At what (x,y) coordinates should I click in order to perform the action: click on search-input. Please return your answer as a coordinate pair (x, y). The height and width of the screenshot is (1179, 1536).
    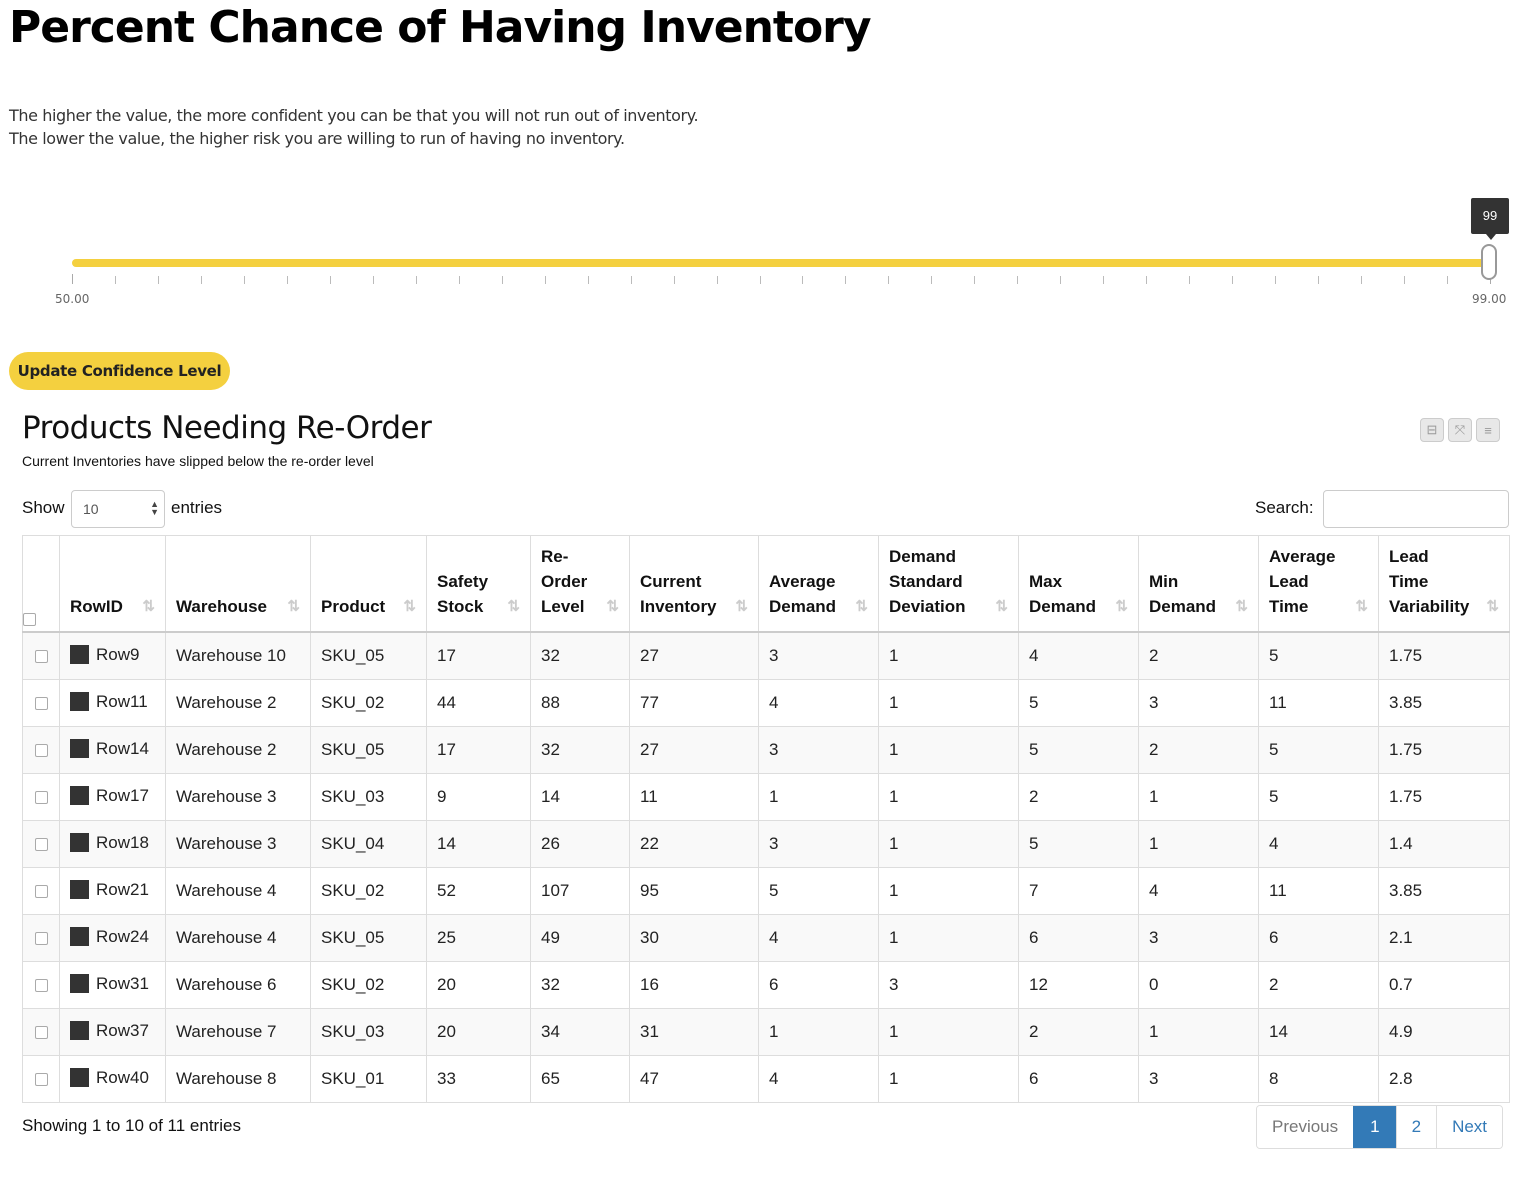
    Looking at the image, I should click on (1416, 509).